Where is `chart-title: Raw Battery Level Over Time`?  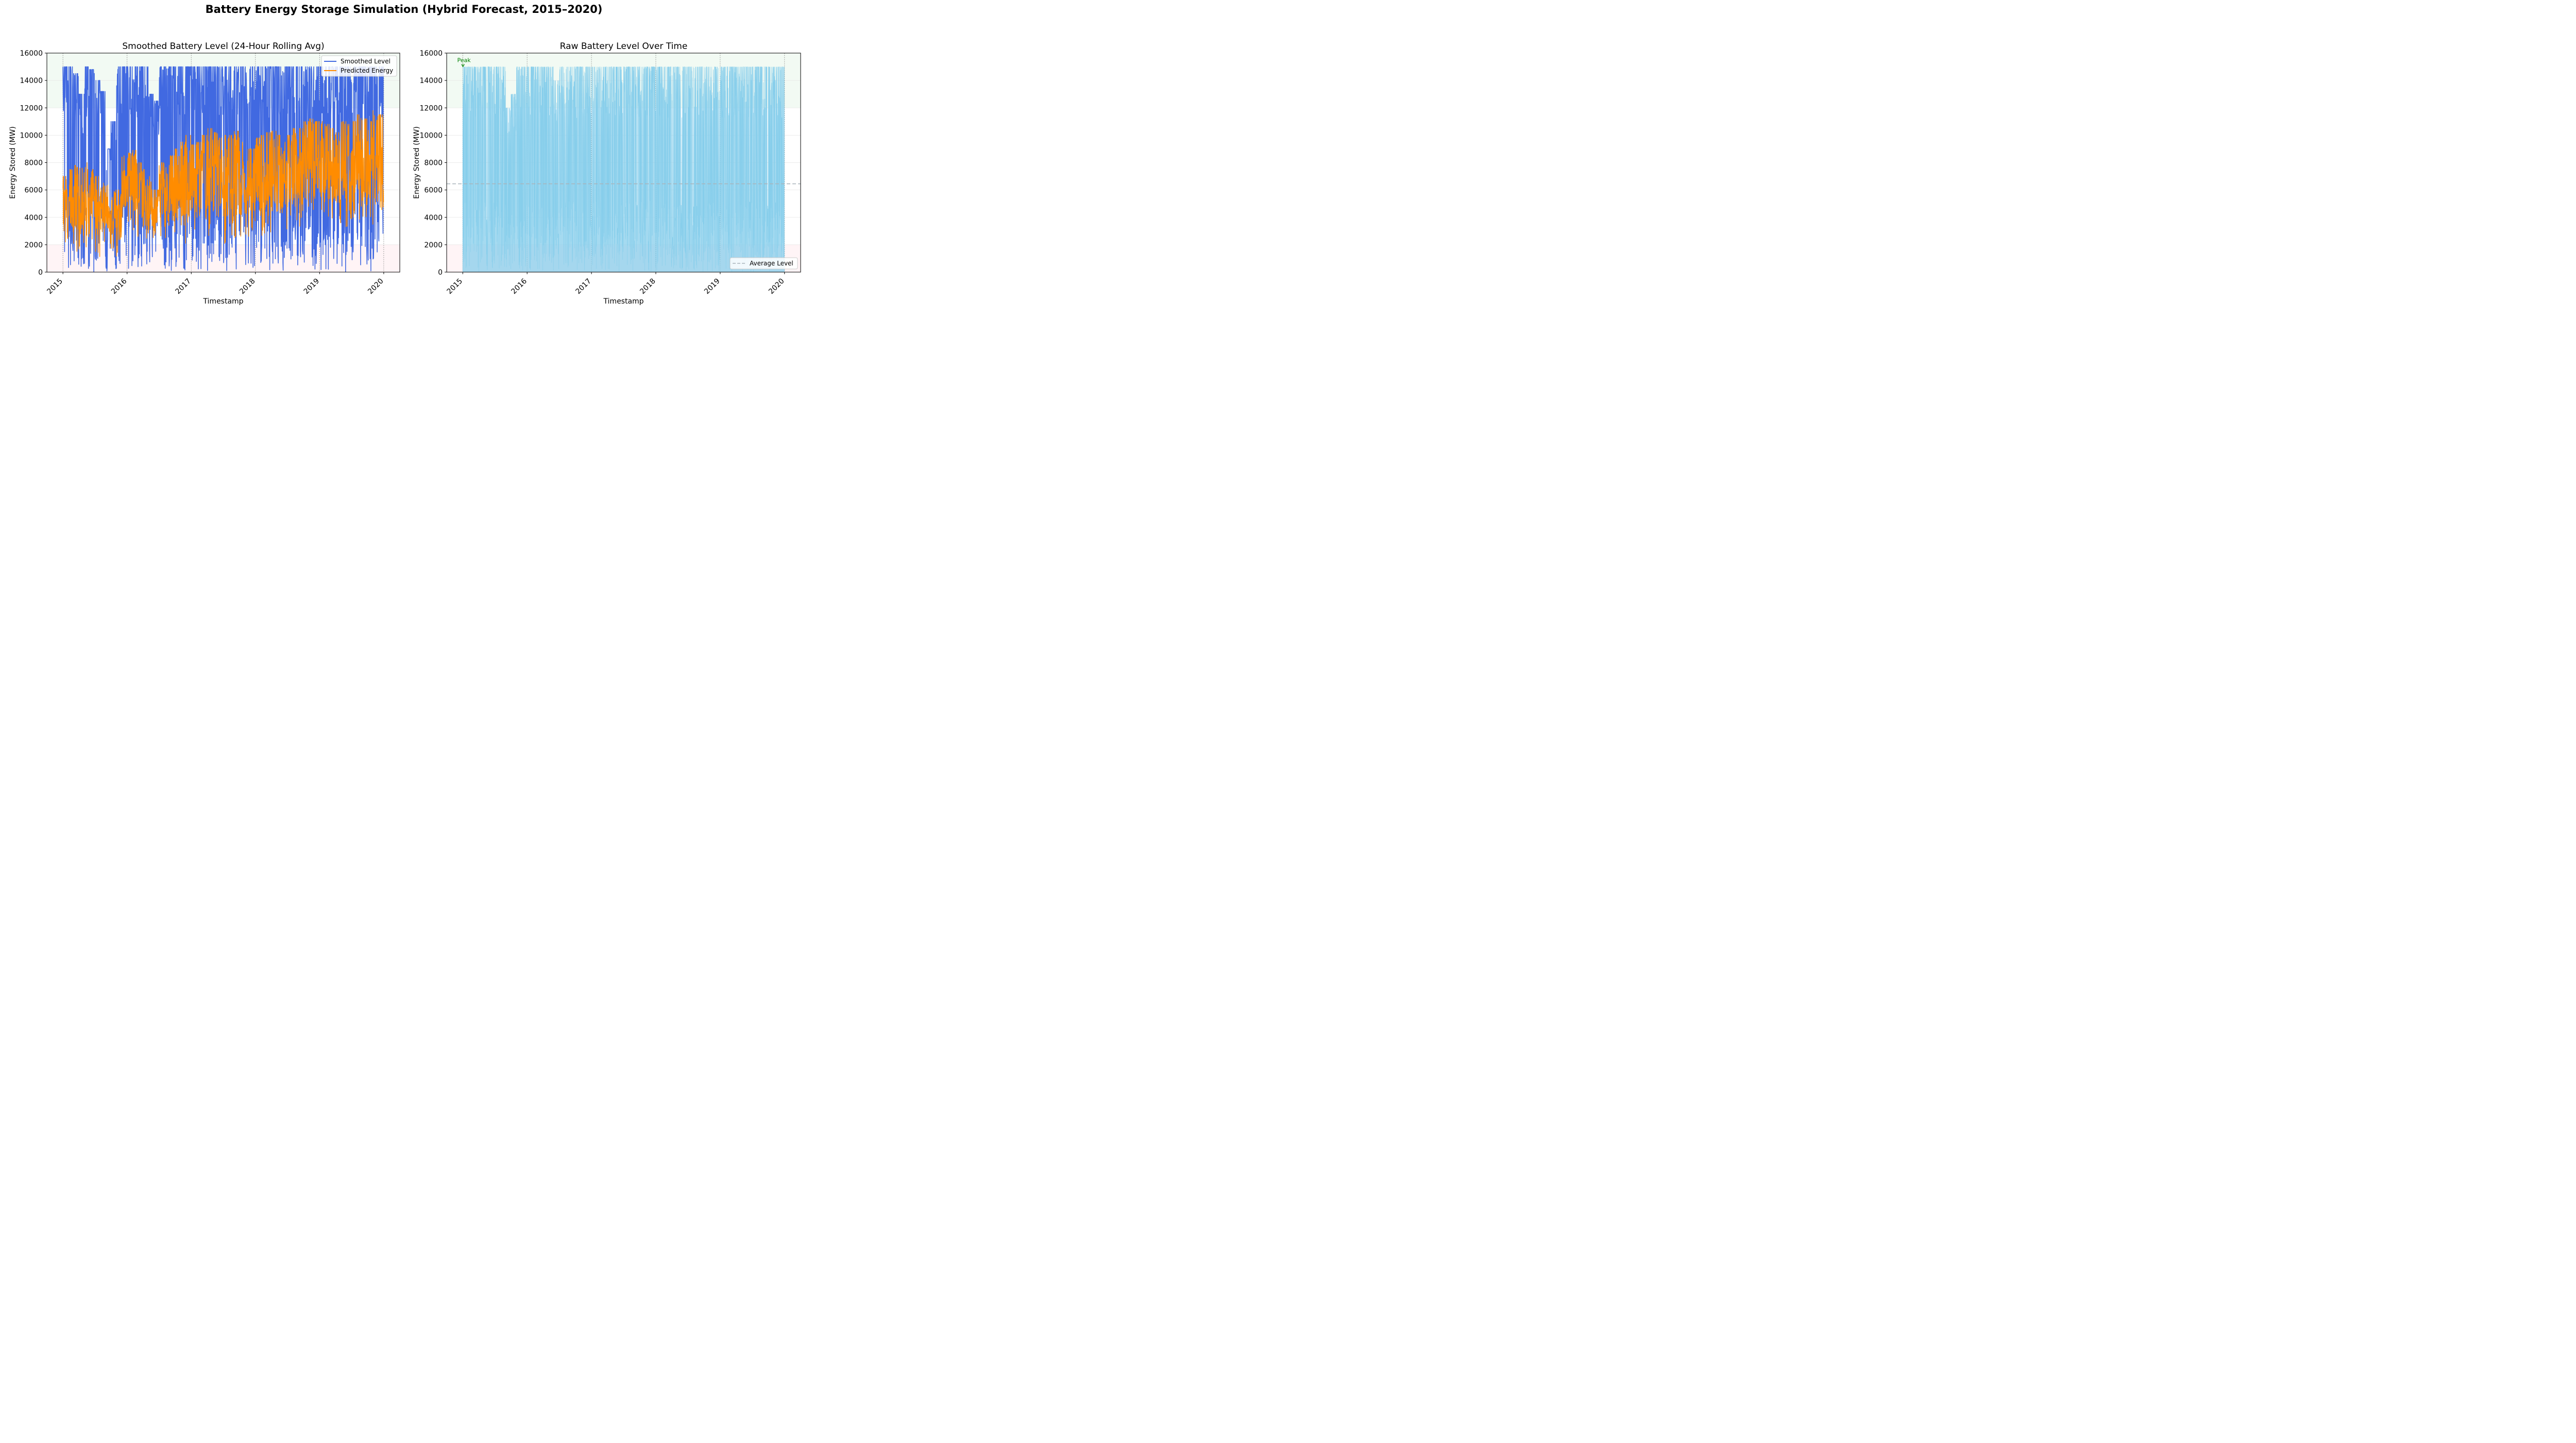
chart-title: Raw Battery Level Over Time is located at coordinates (624, 46).